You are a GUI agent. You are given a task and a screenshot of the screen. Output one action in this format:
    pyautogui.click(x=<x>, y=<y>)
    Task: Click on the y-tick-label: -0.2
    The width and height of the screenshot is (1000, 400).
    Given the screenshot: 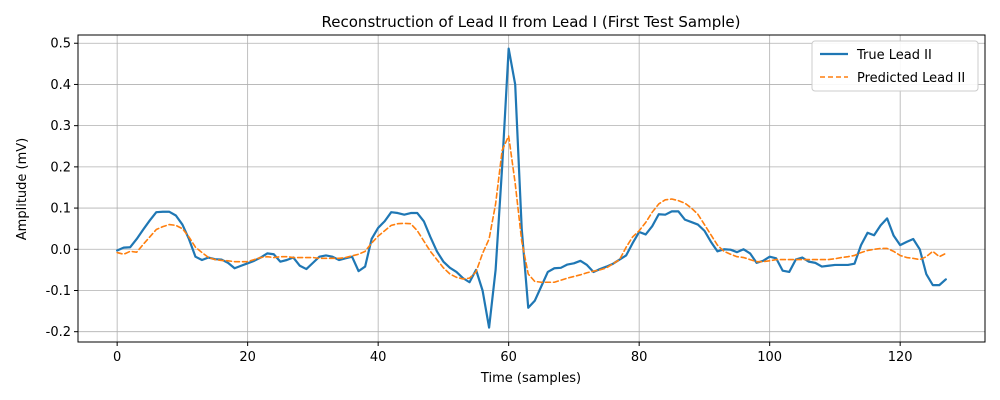 What is the action you would take?
    pyautogui.click(x=58, y=332)
    